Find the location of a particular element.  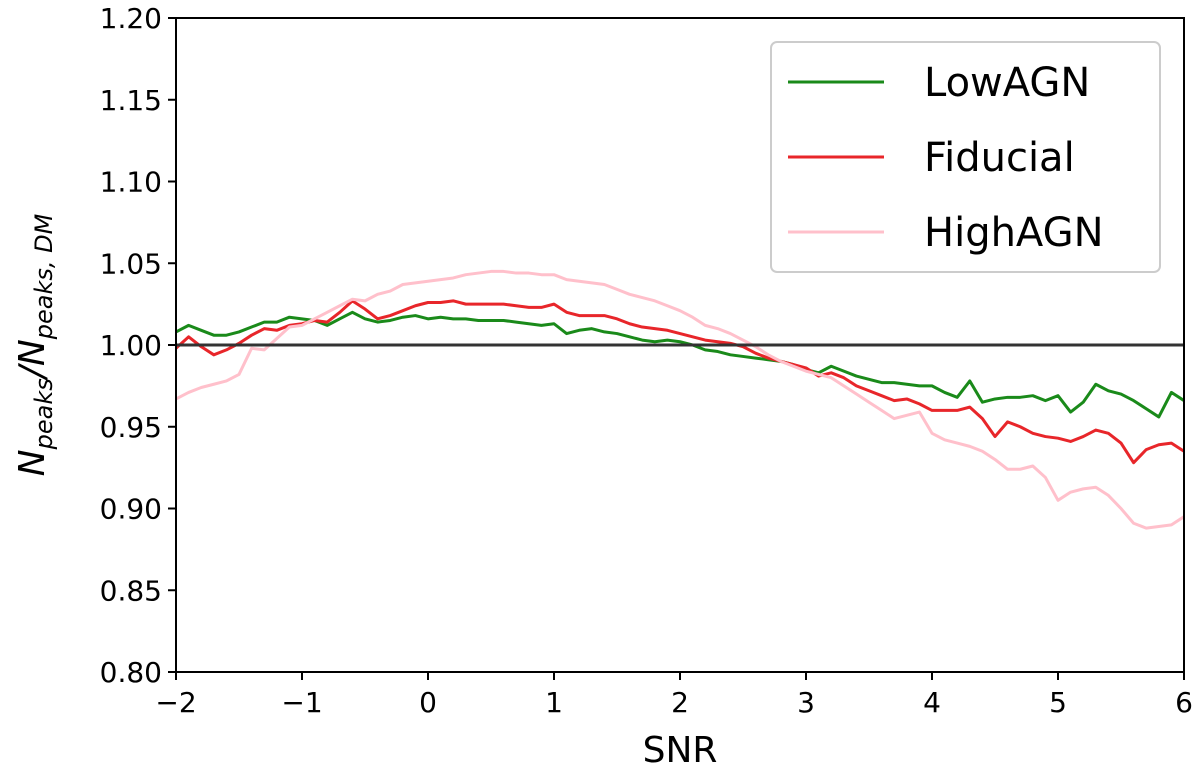

x-axis-ticks: −2 −1 0 1 2 3 4 5 6 is located at coordinates (674, 695).